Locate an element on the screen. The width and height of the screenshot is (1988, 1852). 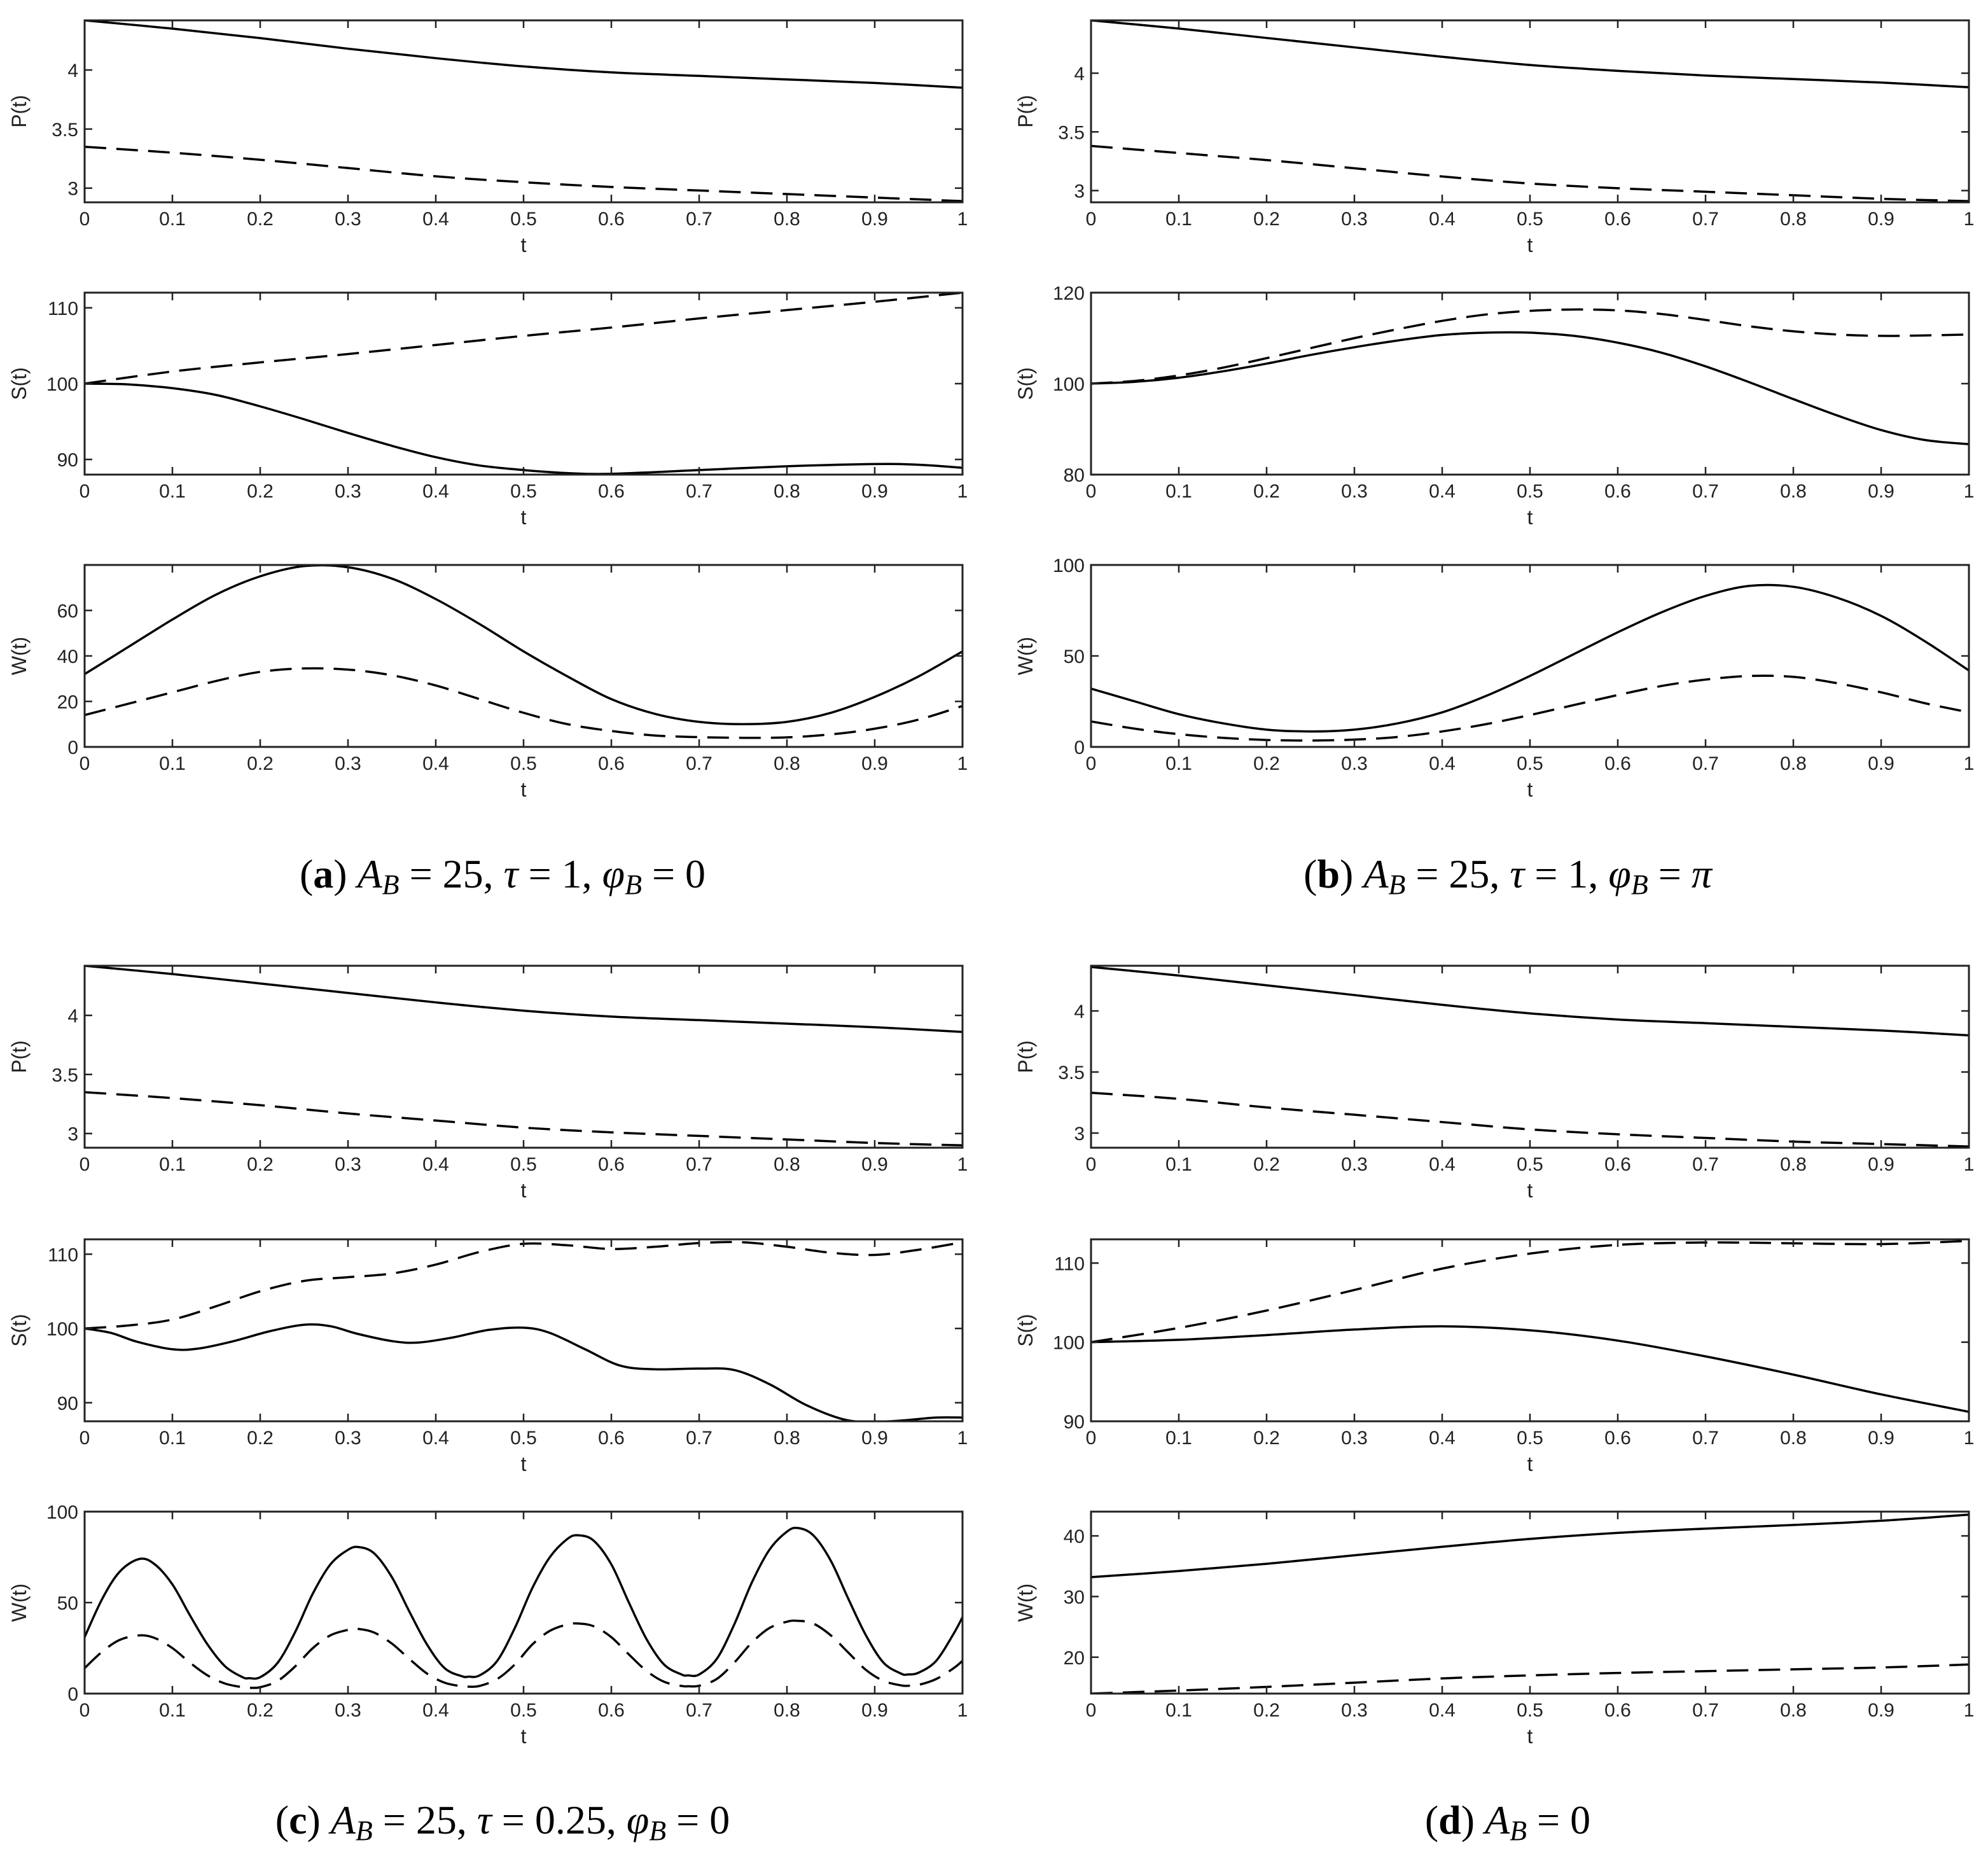
caption-a: (a) AB = 25, τ = 1, φB = 0 is located at coordinates (503, 875).